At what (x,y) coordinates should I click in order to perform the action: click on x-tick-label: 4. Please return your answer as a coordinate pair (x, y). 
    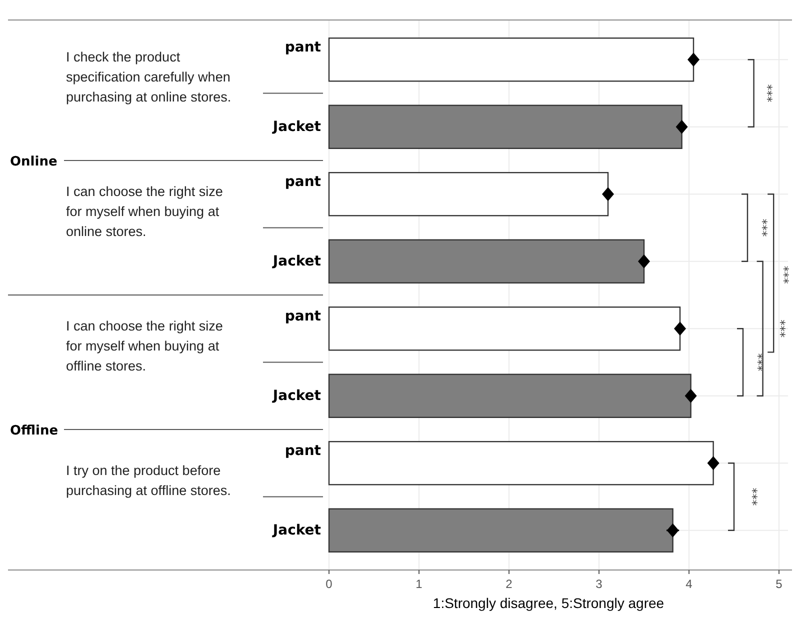
    Looking at the image, I should click on (689, 584).